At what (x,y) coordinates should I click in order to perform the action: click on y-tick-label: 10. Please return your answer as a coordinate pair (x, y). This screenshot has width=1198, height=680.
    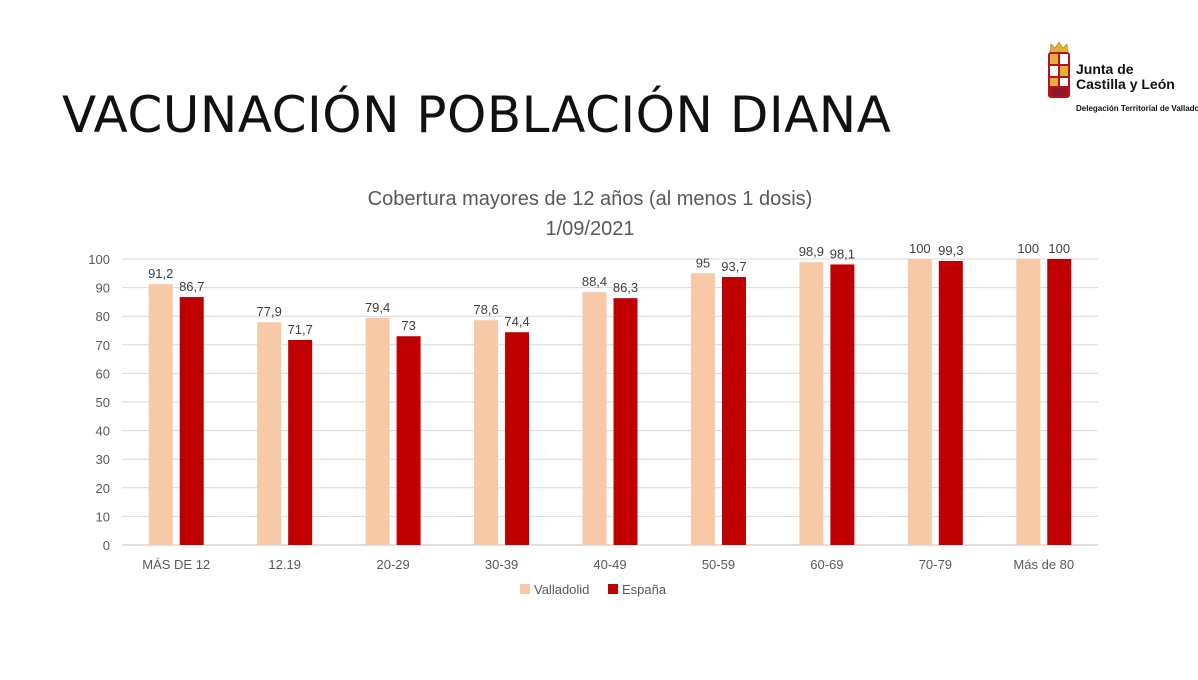
    Looking at the image, I should click on (103, 516).